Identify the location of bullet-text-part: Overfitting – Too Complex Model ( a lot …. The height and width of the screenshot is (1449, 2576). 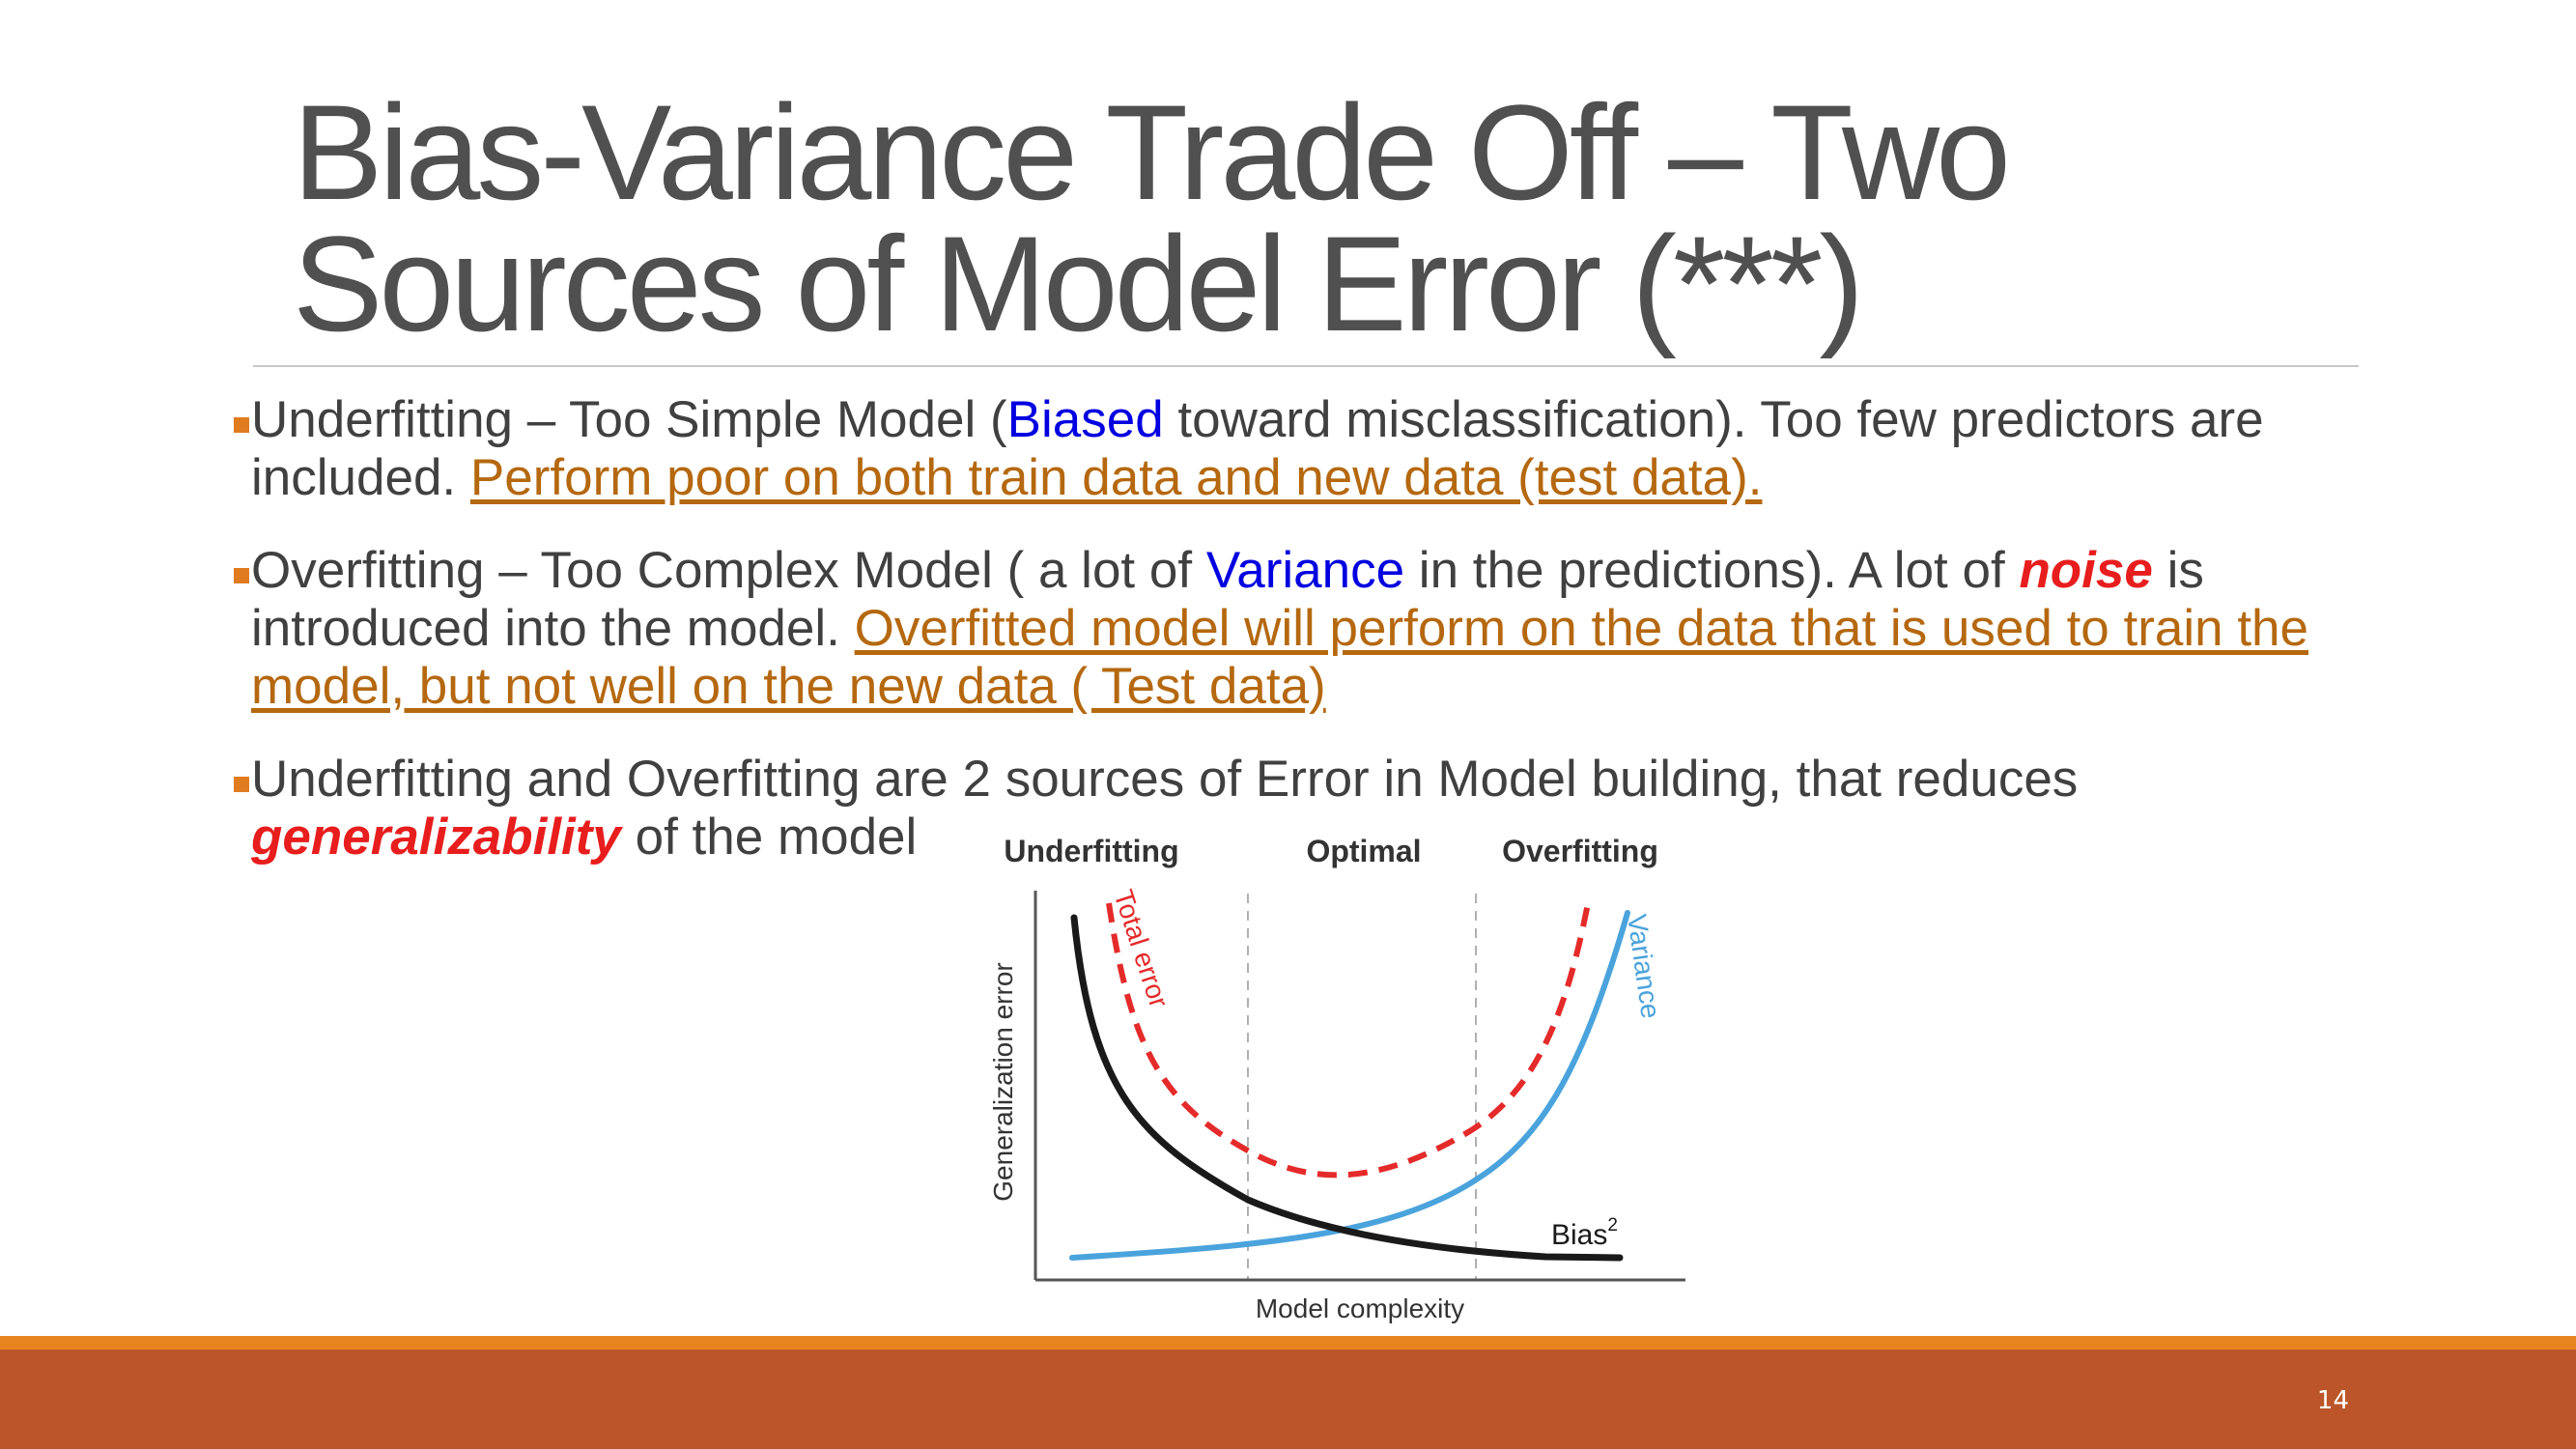
(728, 570).